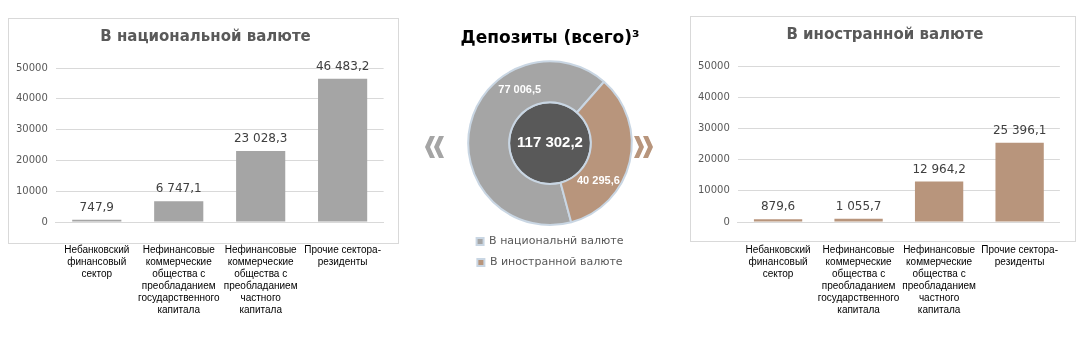 The image size is (1086, 351). I want to click on data-label: 747,9, so click(96, 206).